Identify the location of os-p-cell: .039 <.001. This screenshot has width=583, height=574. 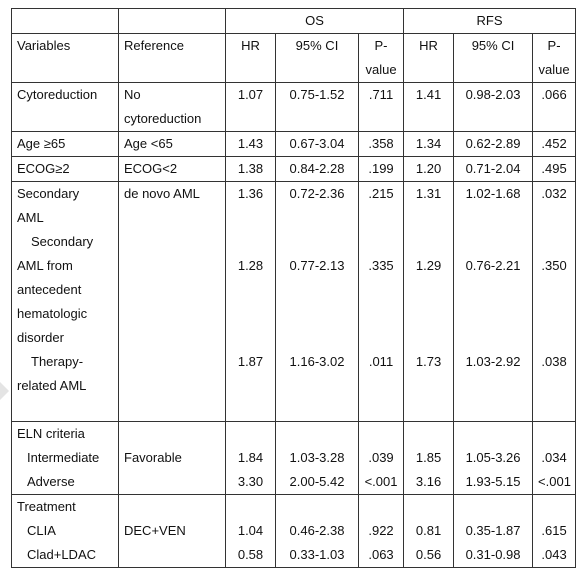
(381, 458).